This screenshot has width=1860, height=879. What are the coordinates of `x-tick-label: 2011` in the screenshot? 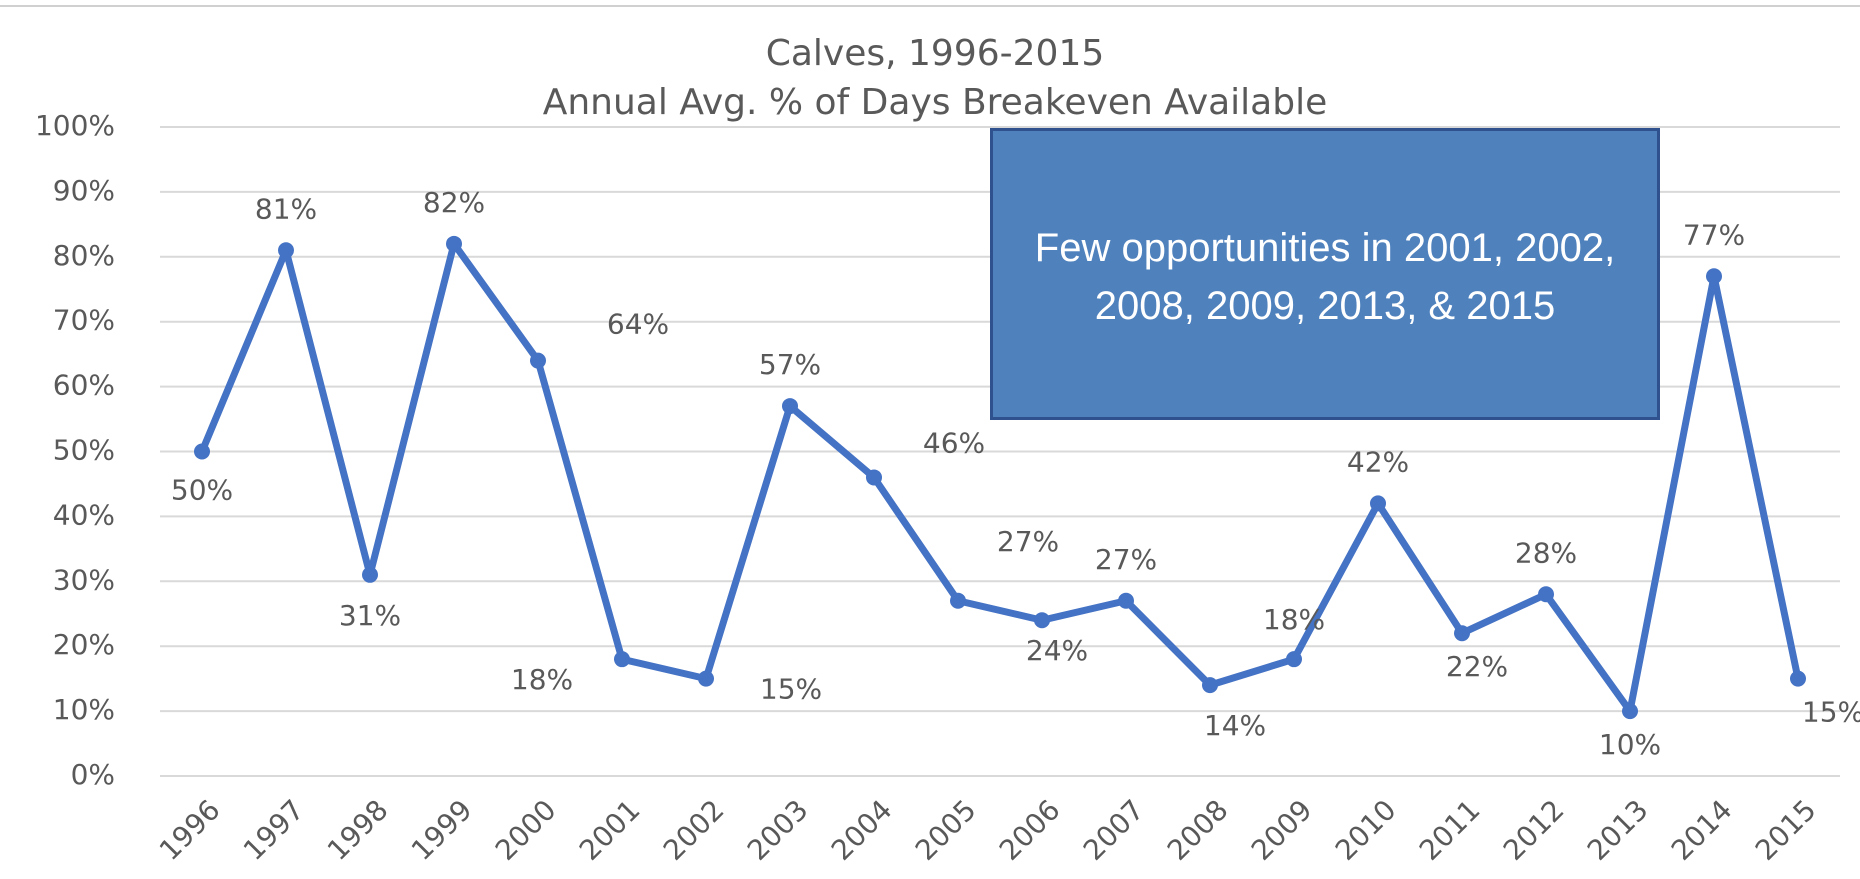 It's located at (1450, 830).